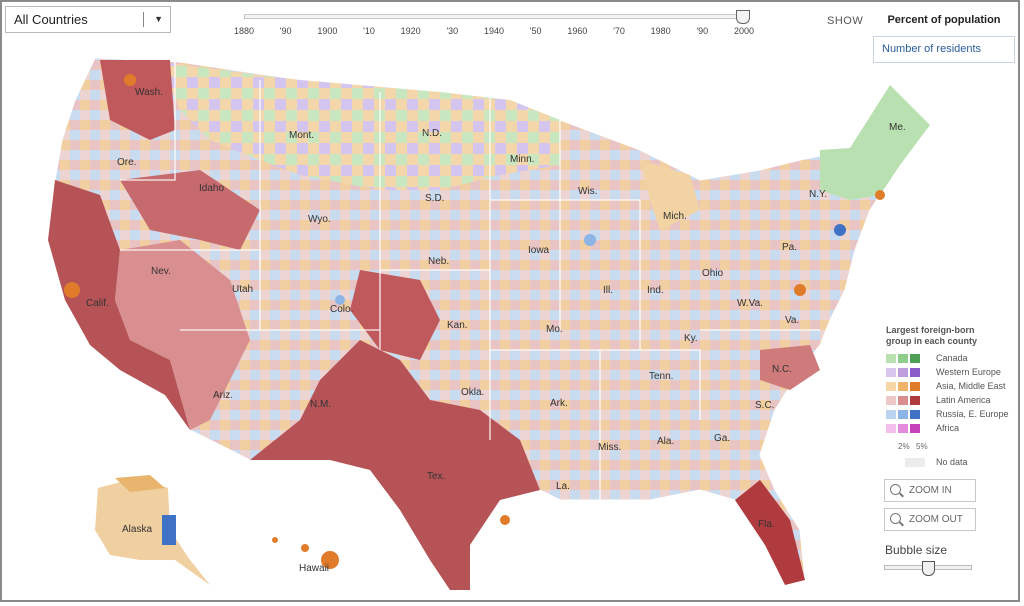 The image size is (1024, 606). What do you see at coordinates (452, 31) in the screenshot?
I see `timeline-tick: '30` at bounding box center [452, 31].